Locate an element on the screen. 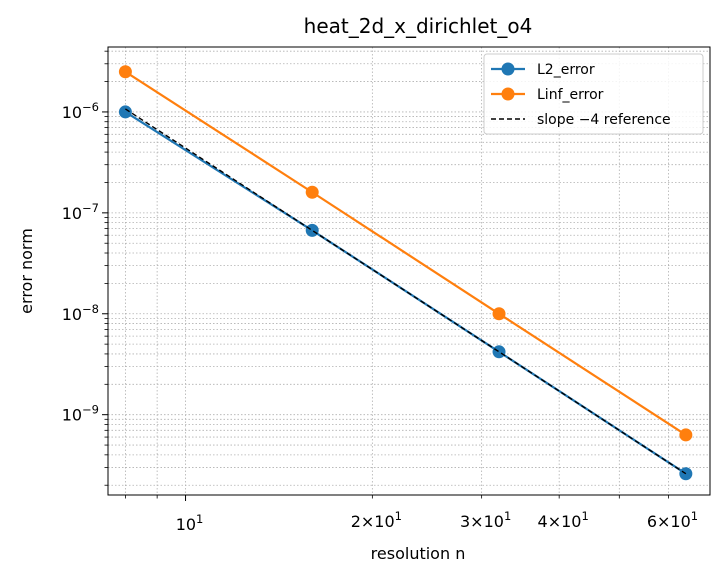 The height and width of the screenshot is (580, 727). chart-title: heat_2d_x_dirichlet_o4 is located at coordinates (418, 26).